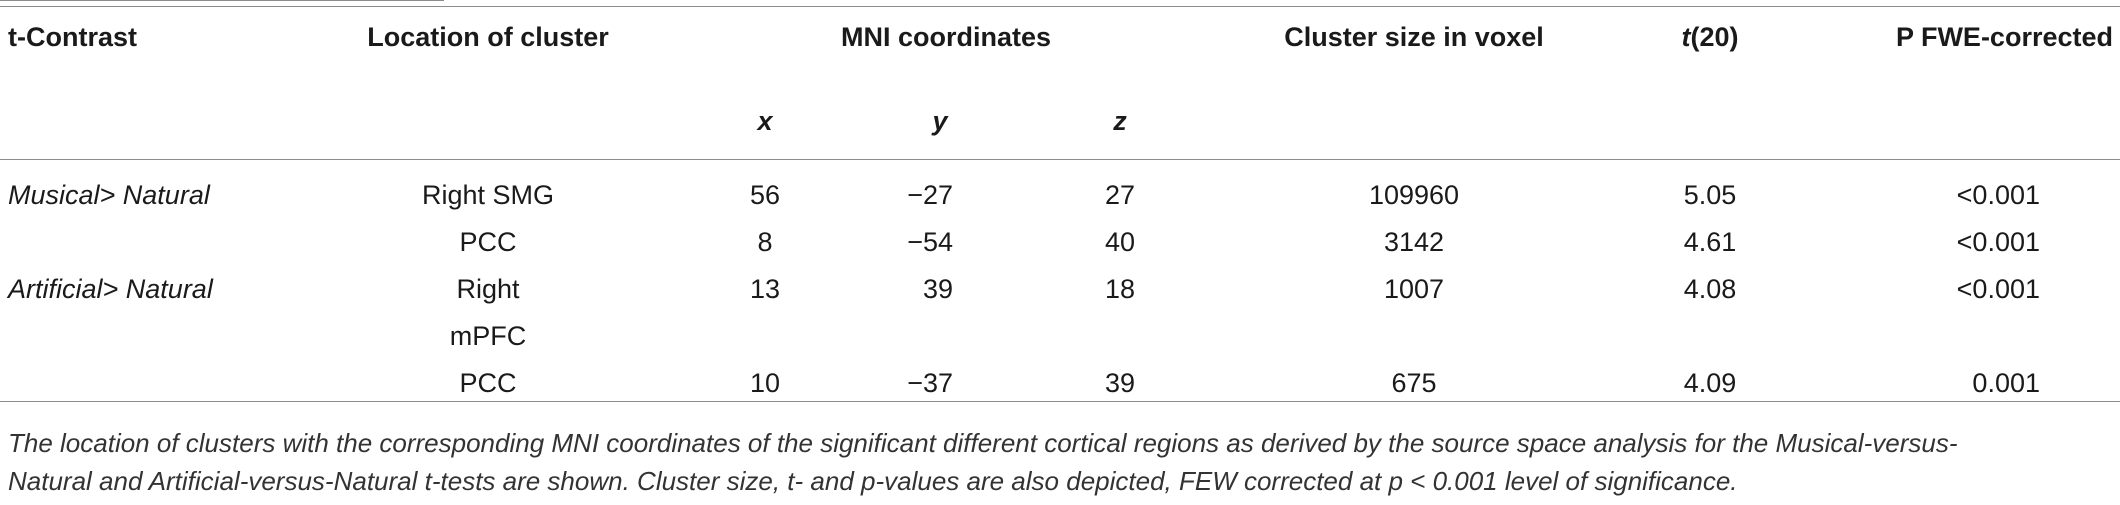  Describe the element at coordinates (1710, 195) in the screenshot. I see `row-t-value: 5.05` at that location.